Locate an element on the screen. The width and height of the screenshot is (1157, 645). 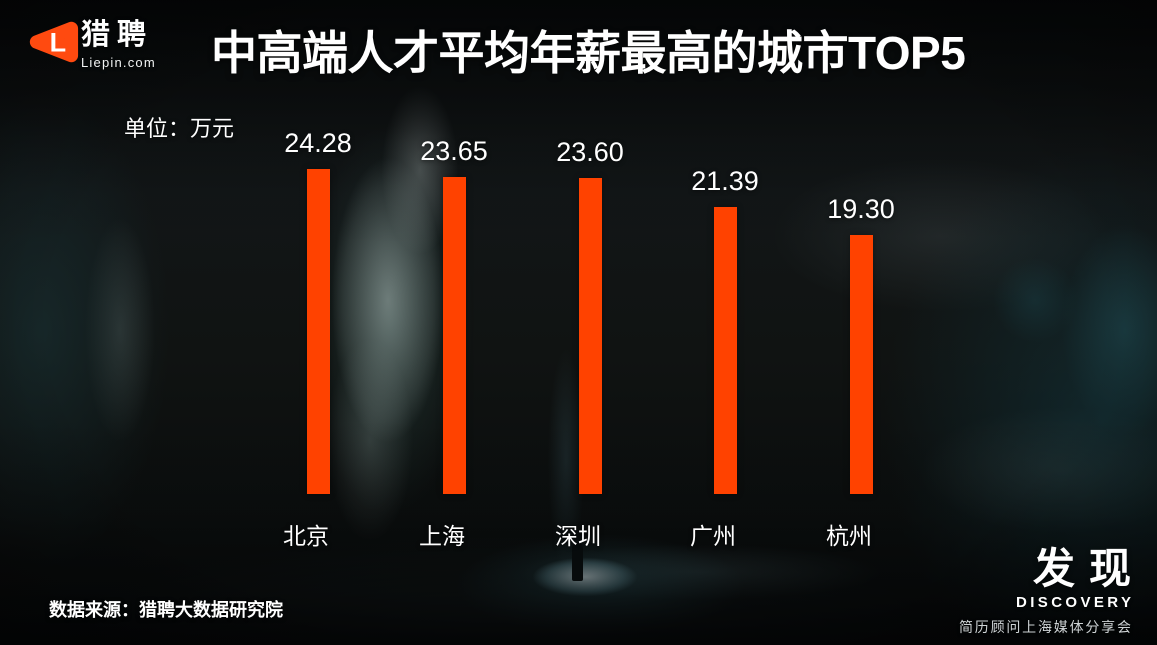
bar-category-label: 广州 is located at coordinates (713, 536).